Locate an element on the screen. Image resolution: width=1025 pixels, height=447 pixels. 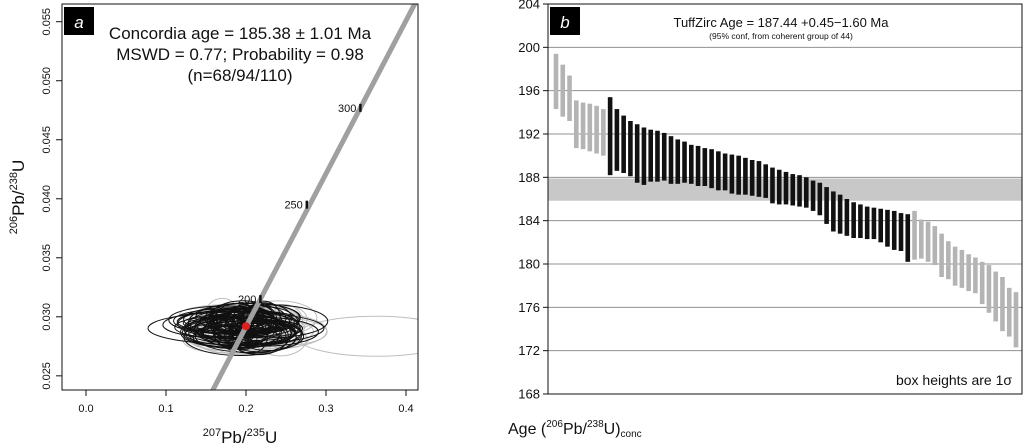
y-axis-ticks-b: 168 172 176 180 184 188 192 196 200 204 is located at coordinates (533, 201).